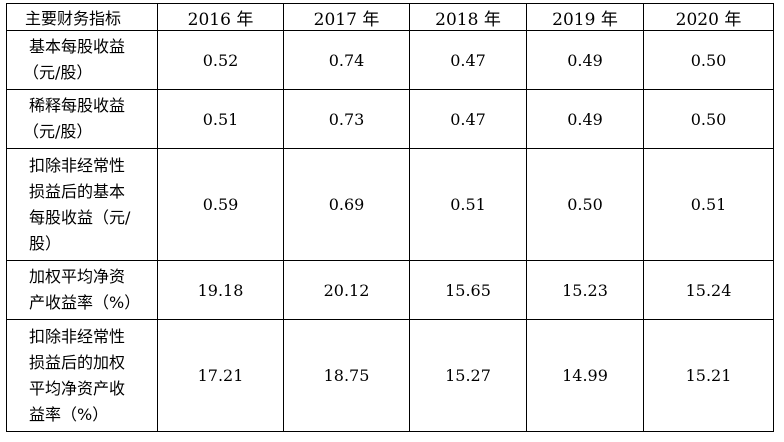 The height and width of the screenshot is (442, 784). What do you see at coordinates (346, 119) in the screenshot?
I see `table-cell: 0.73` at bounding box center [346, 119].